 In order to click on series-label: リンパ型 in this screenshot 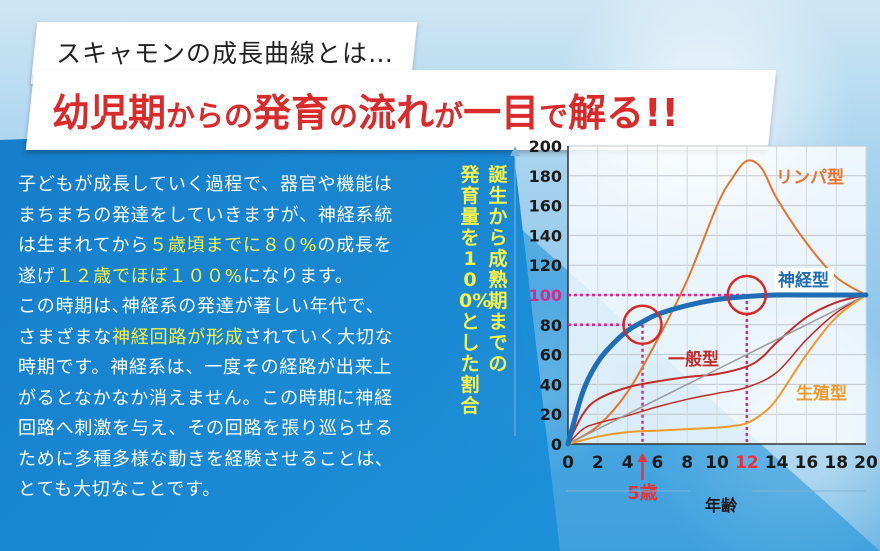, I will do `click(810, 177)`.